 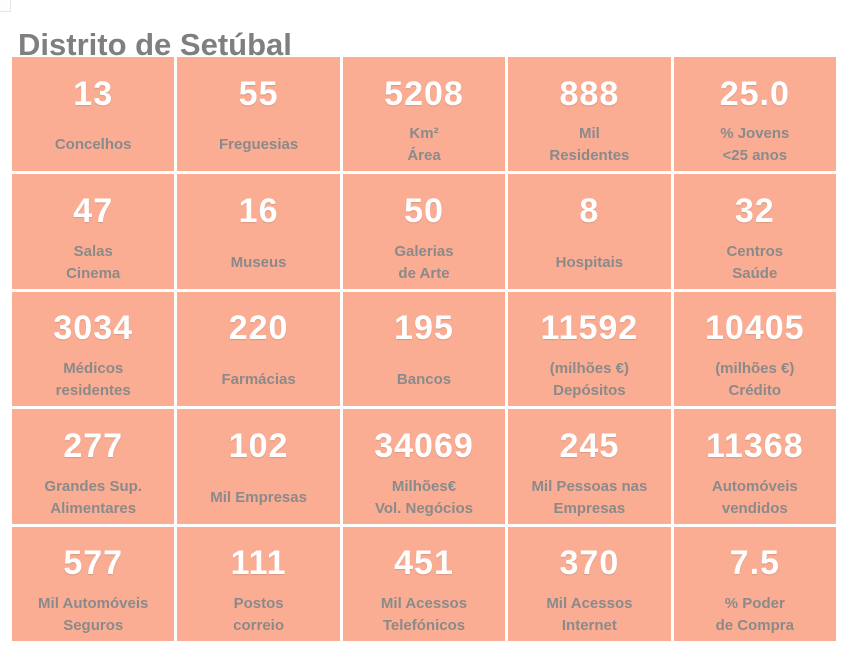 I want to click on stat-label: Bancos, so click(x=424, y=382).